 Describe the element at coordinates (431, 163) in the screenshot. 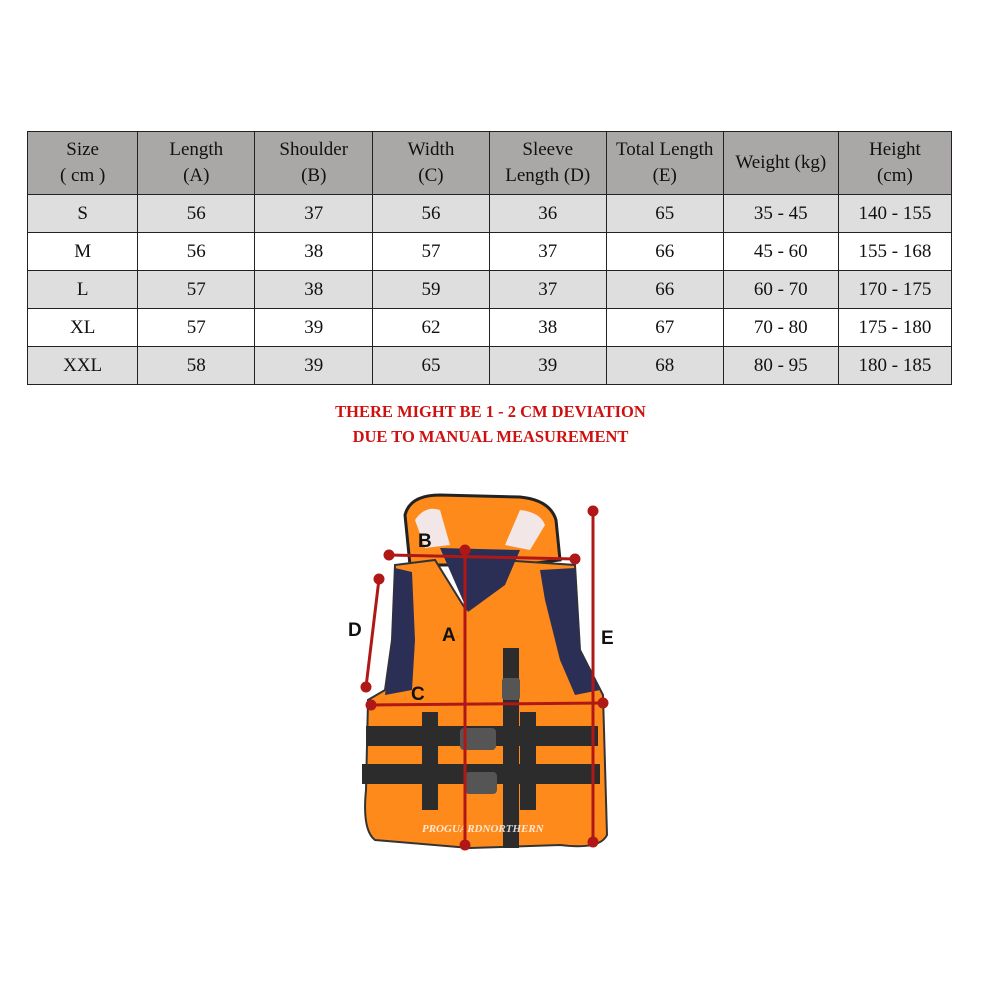

I see `column-header: Width (C)` at that location.